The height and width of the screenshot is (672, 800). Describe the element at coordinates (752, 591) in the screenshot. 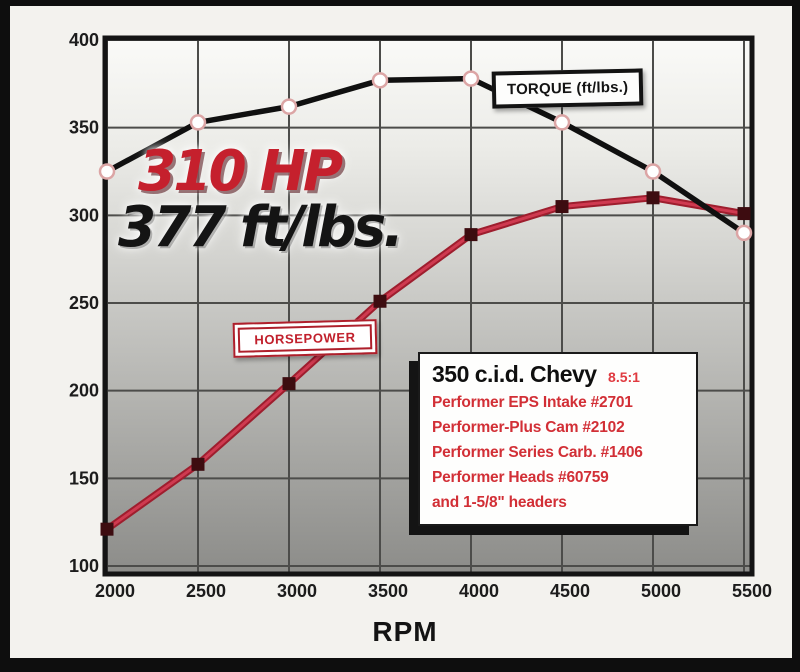

I see `x-tick-label: 5500` at that location.